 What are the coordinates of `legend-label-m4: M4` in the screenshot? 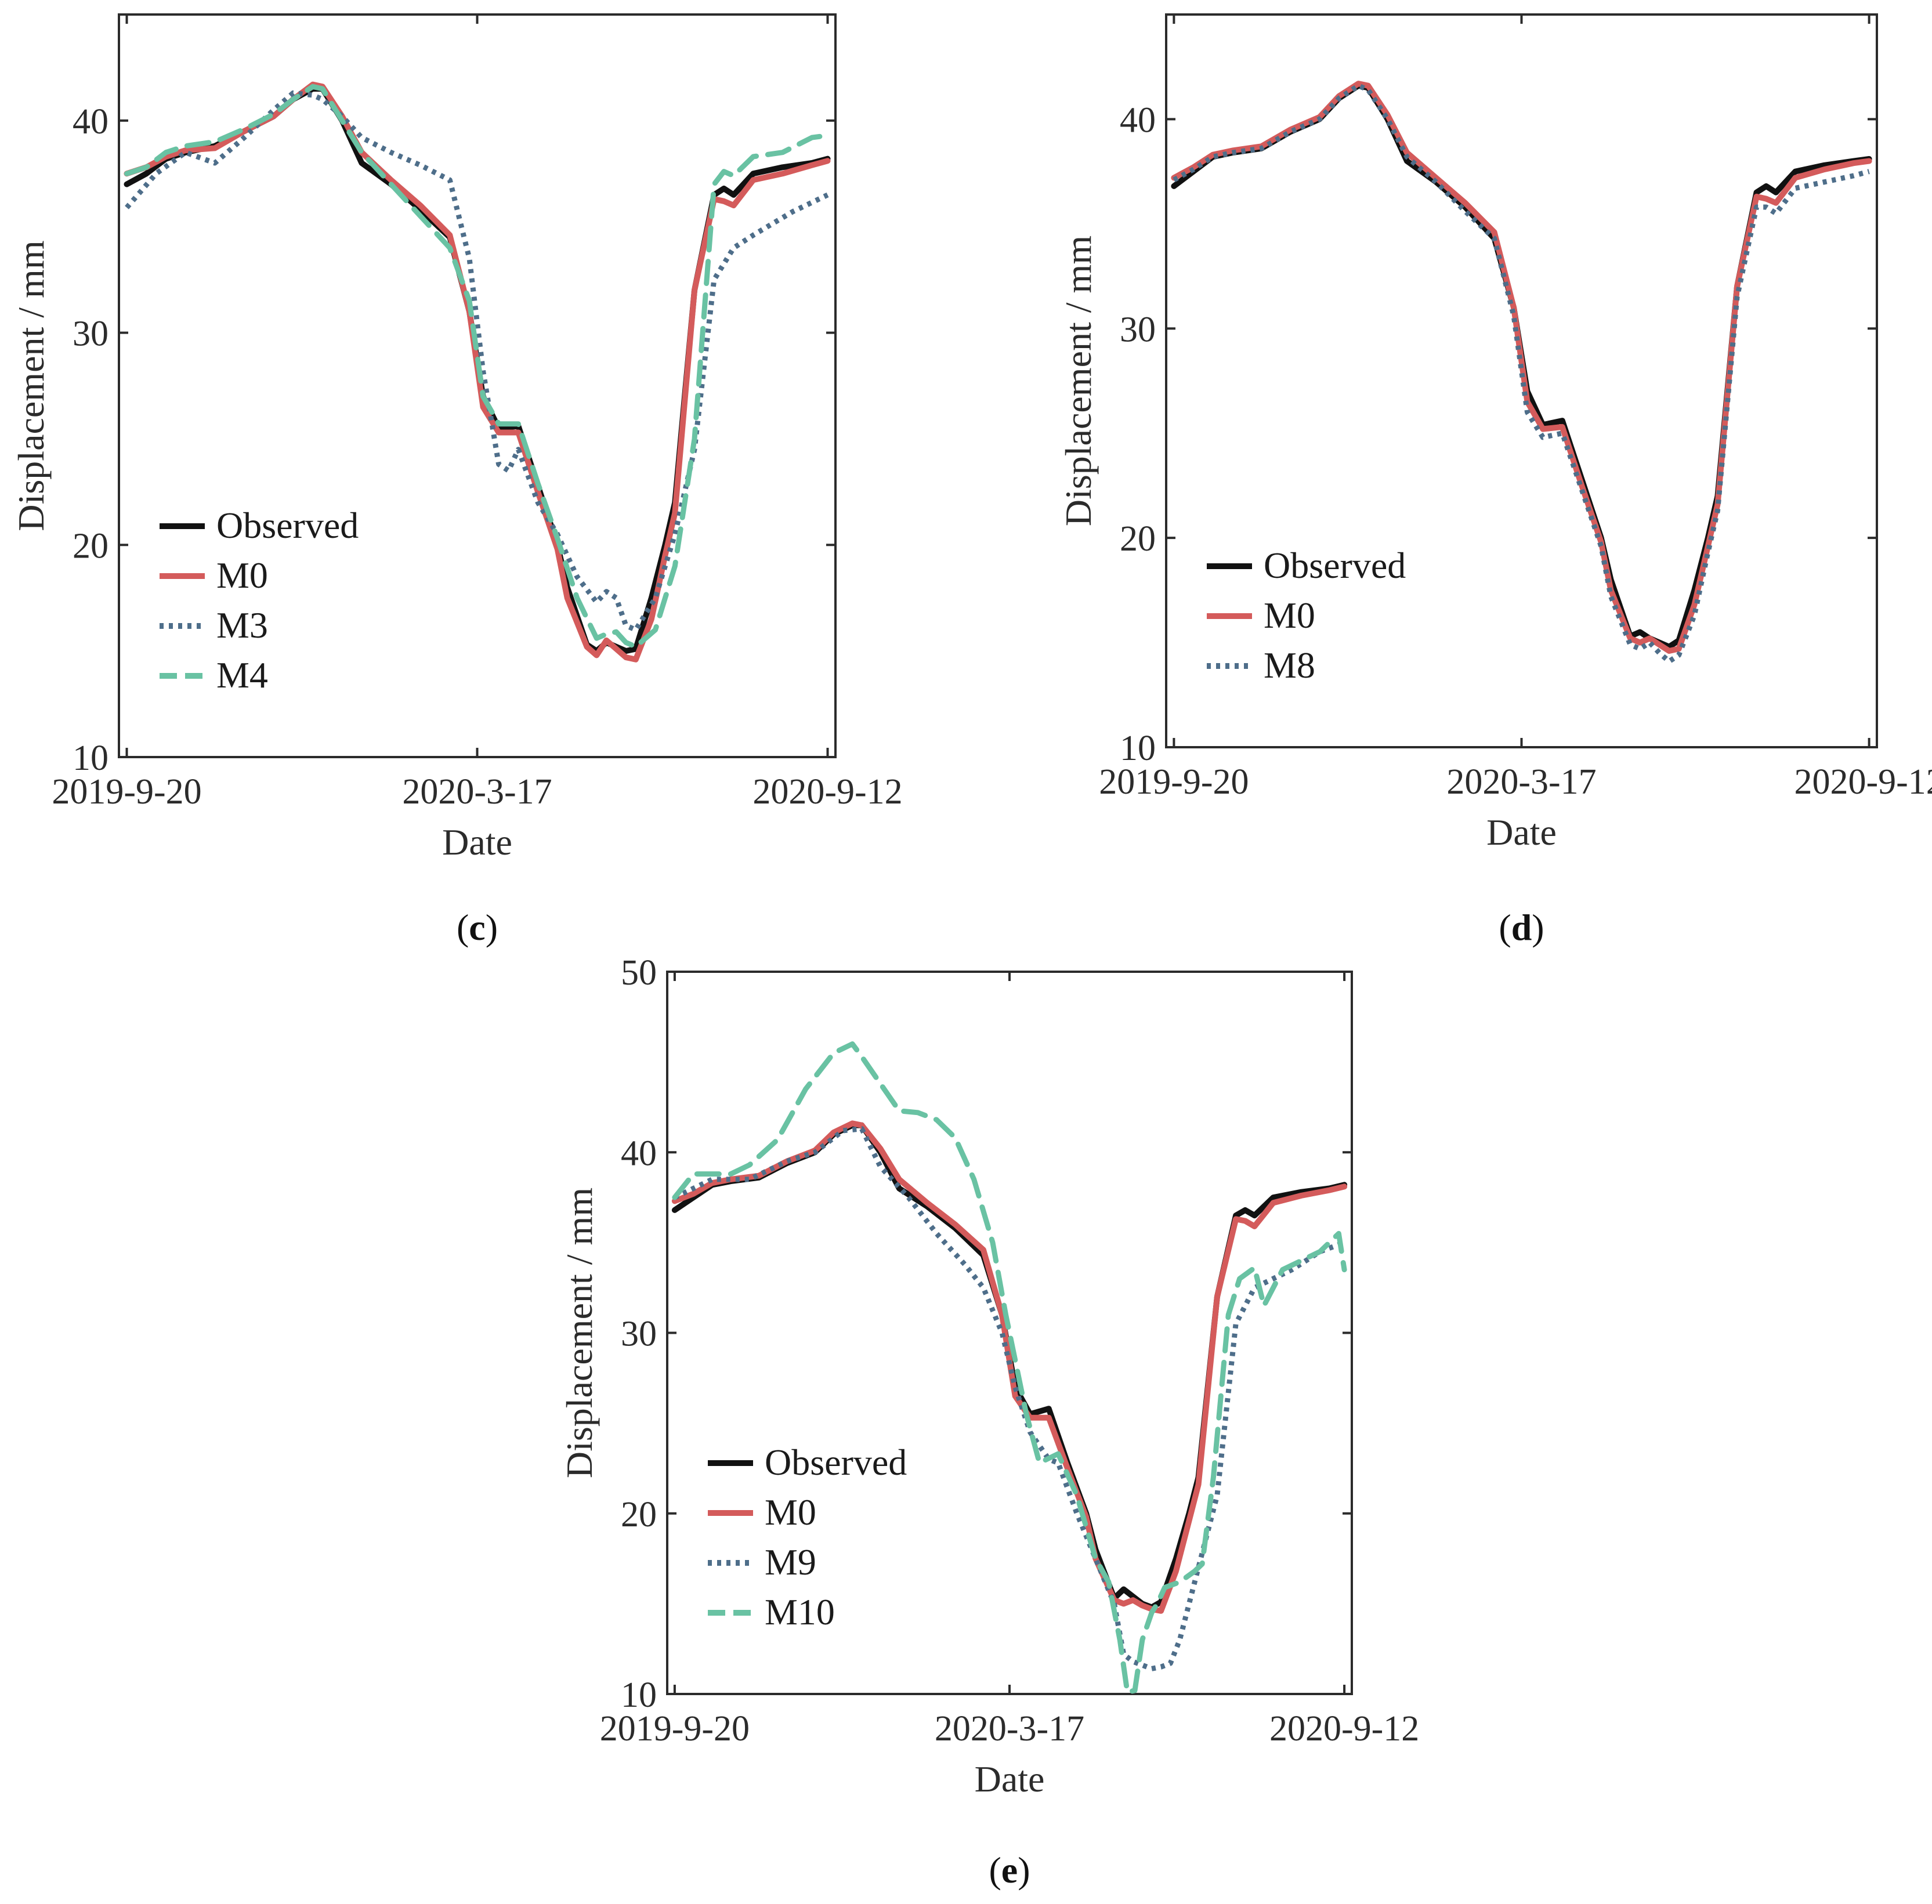 It's located at (242, 675).